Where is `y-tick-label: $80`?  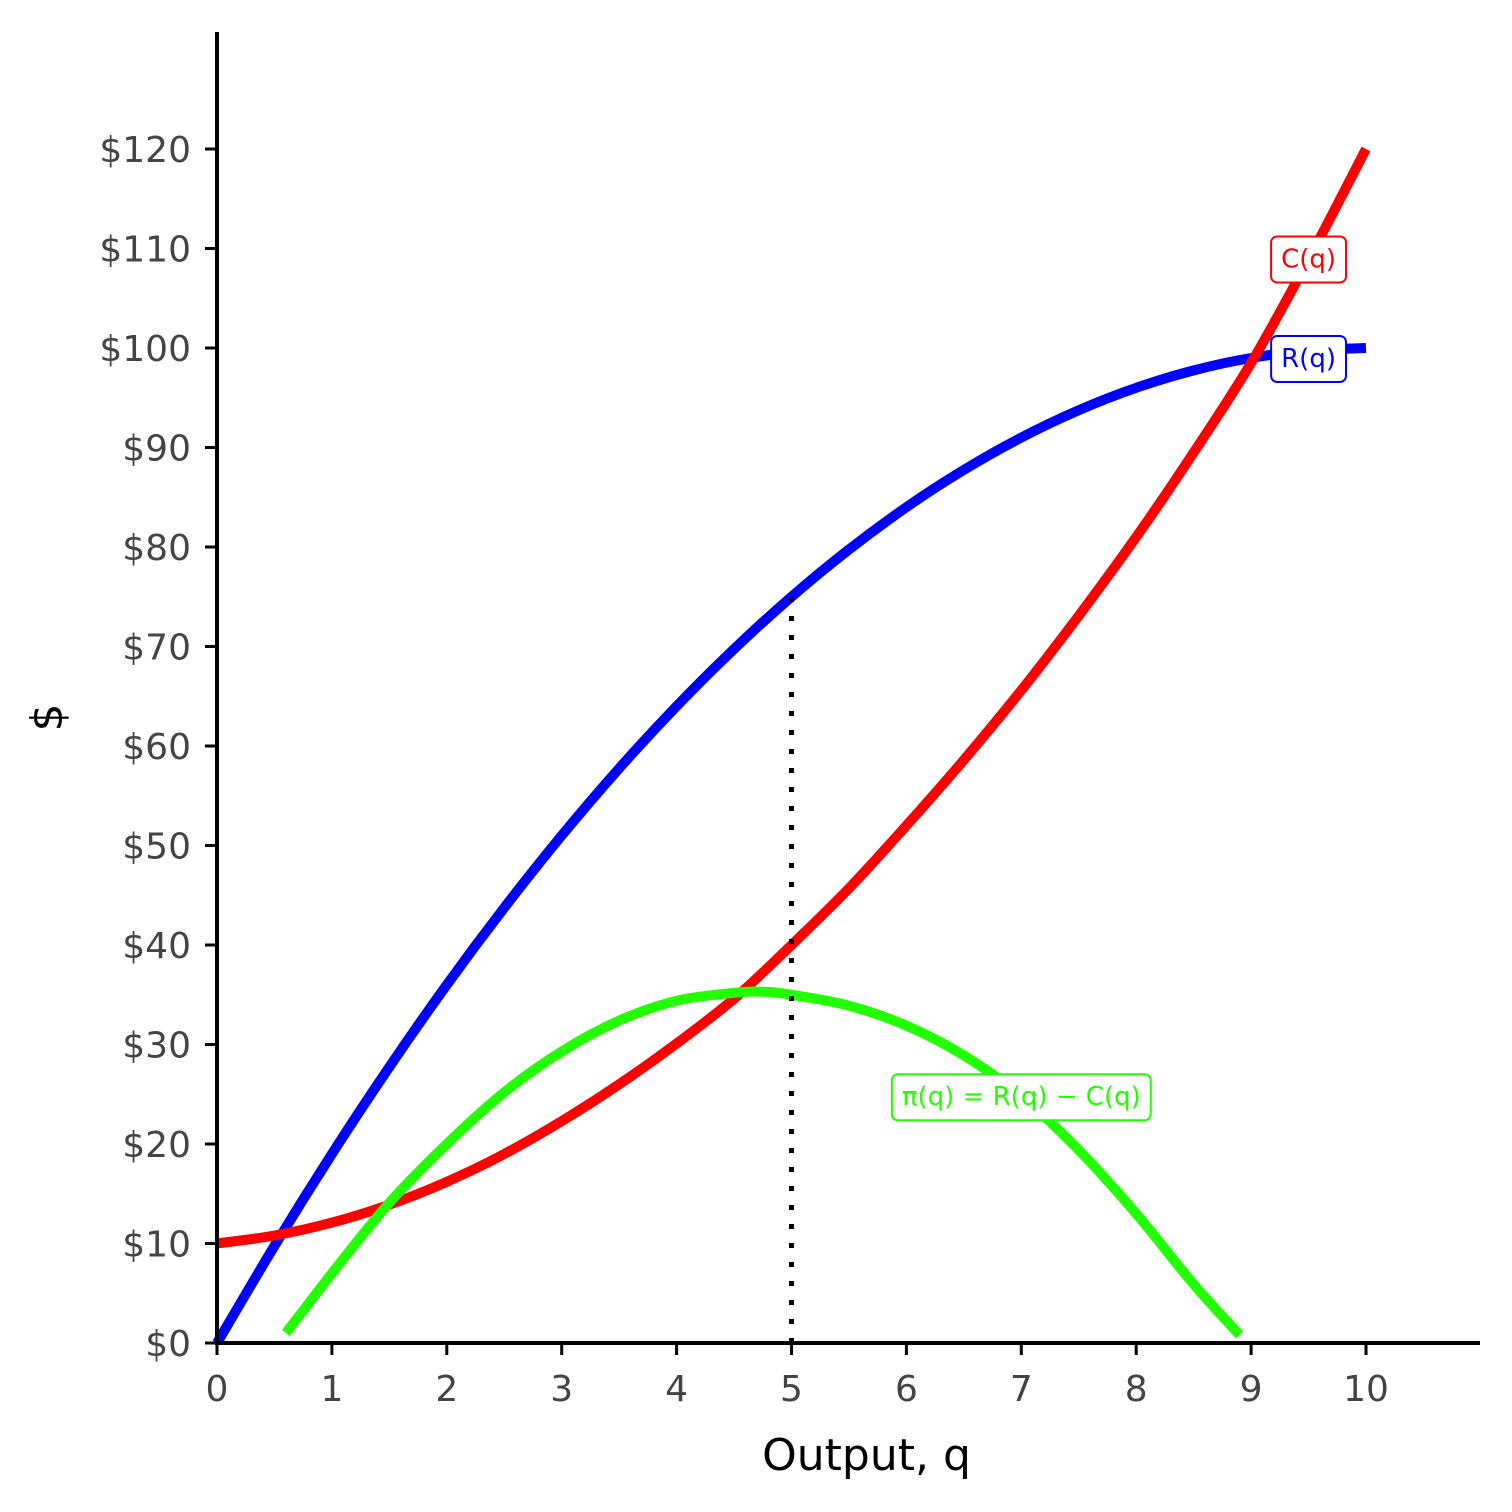
y-tick-label: $80 is located at coordinates (156, 548).